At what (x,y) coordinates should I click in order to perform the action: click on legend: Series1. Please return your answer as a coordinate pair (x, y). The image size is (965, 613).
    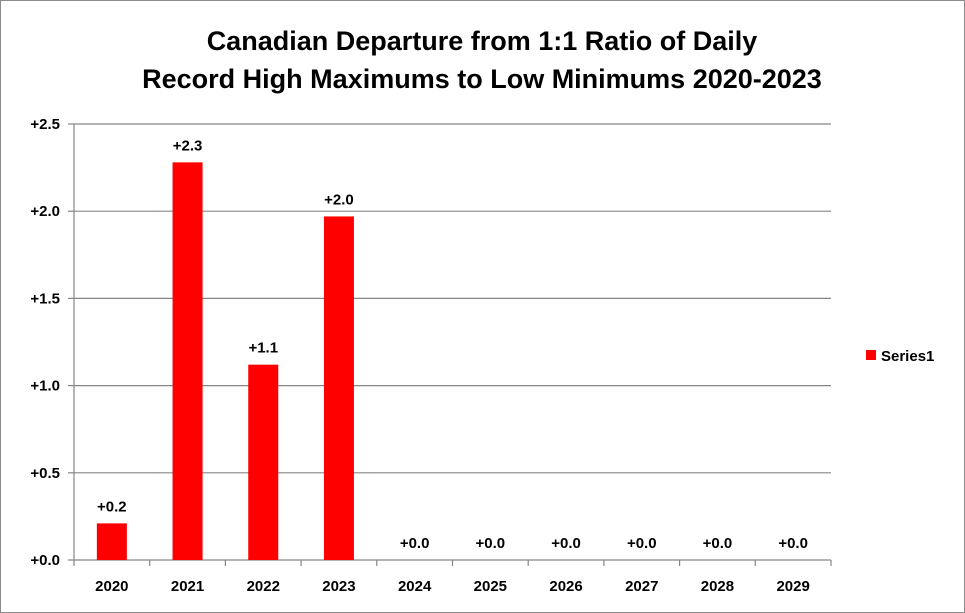
    Looking at the image, I should click on (900, 356).